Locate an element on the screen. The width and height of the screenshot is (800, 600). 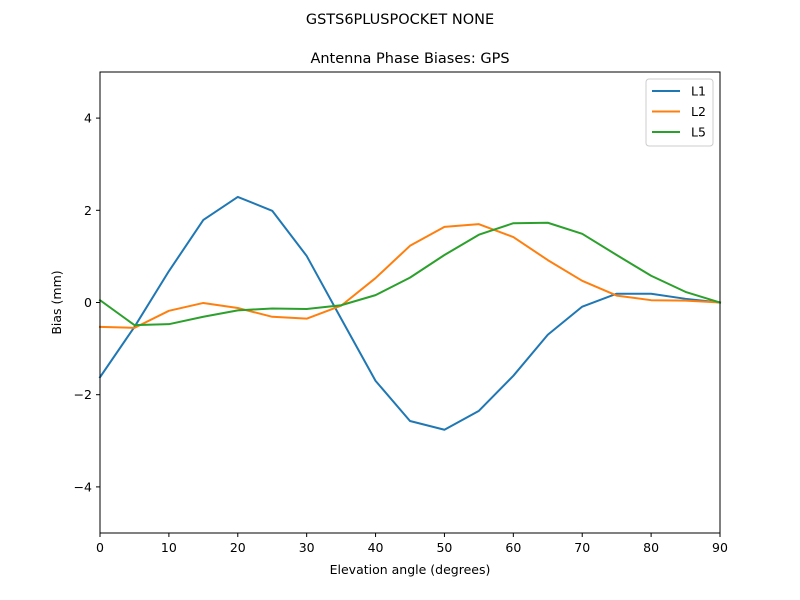
y-tick-label: 4 is located at coordinates (88, 118).